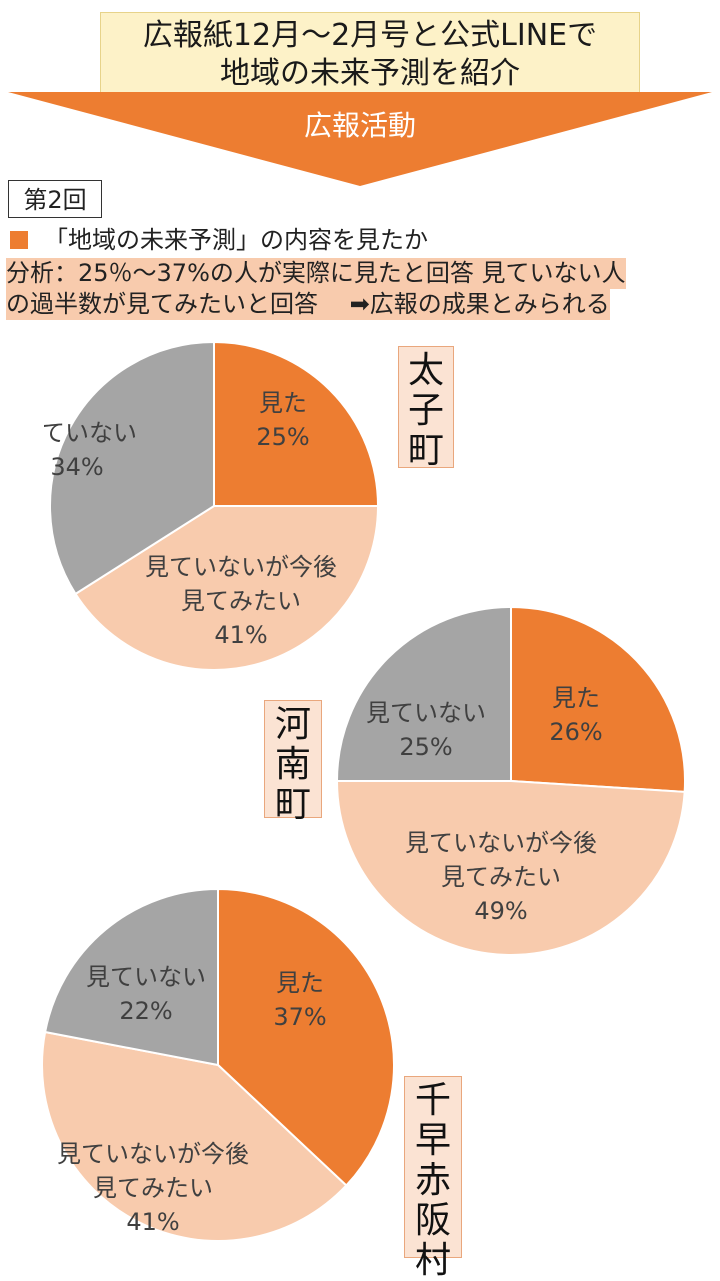  I want to click on town-label-taishi: 太子町, so click(426, 408).